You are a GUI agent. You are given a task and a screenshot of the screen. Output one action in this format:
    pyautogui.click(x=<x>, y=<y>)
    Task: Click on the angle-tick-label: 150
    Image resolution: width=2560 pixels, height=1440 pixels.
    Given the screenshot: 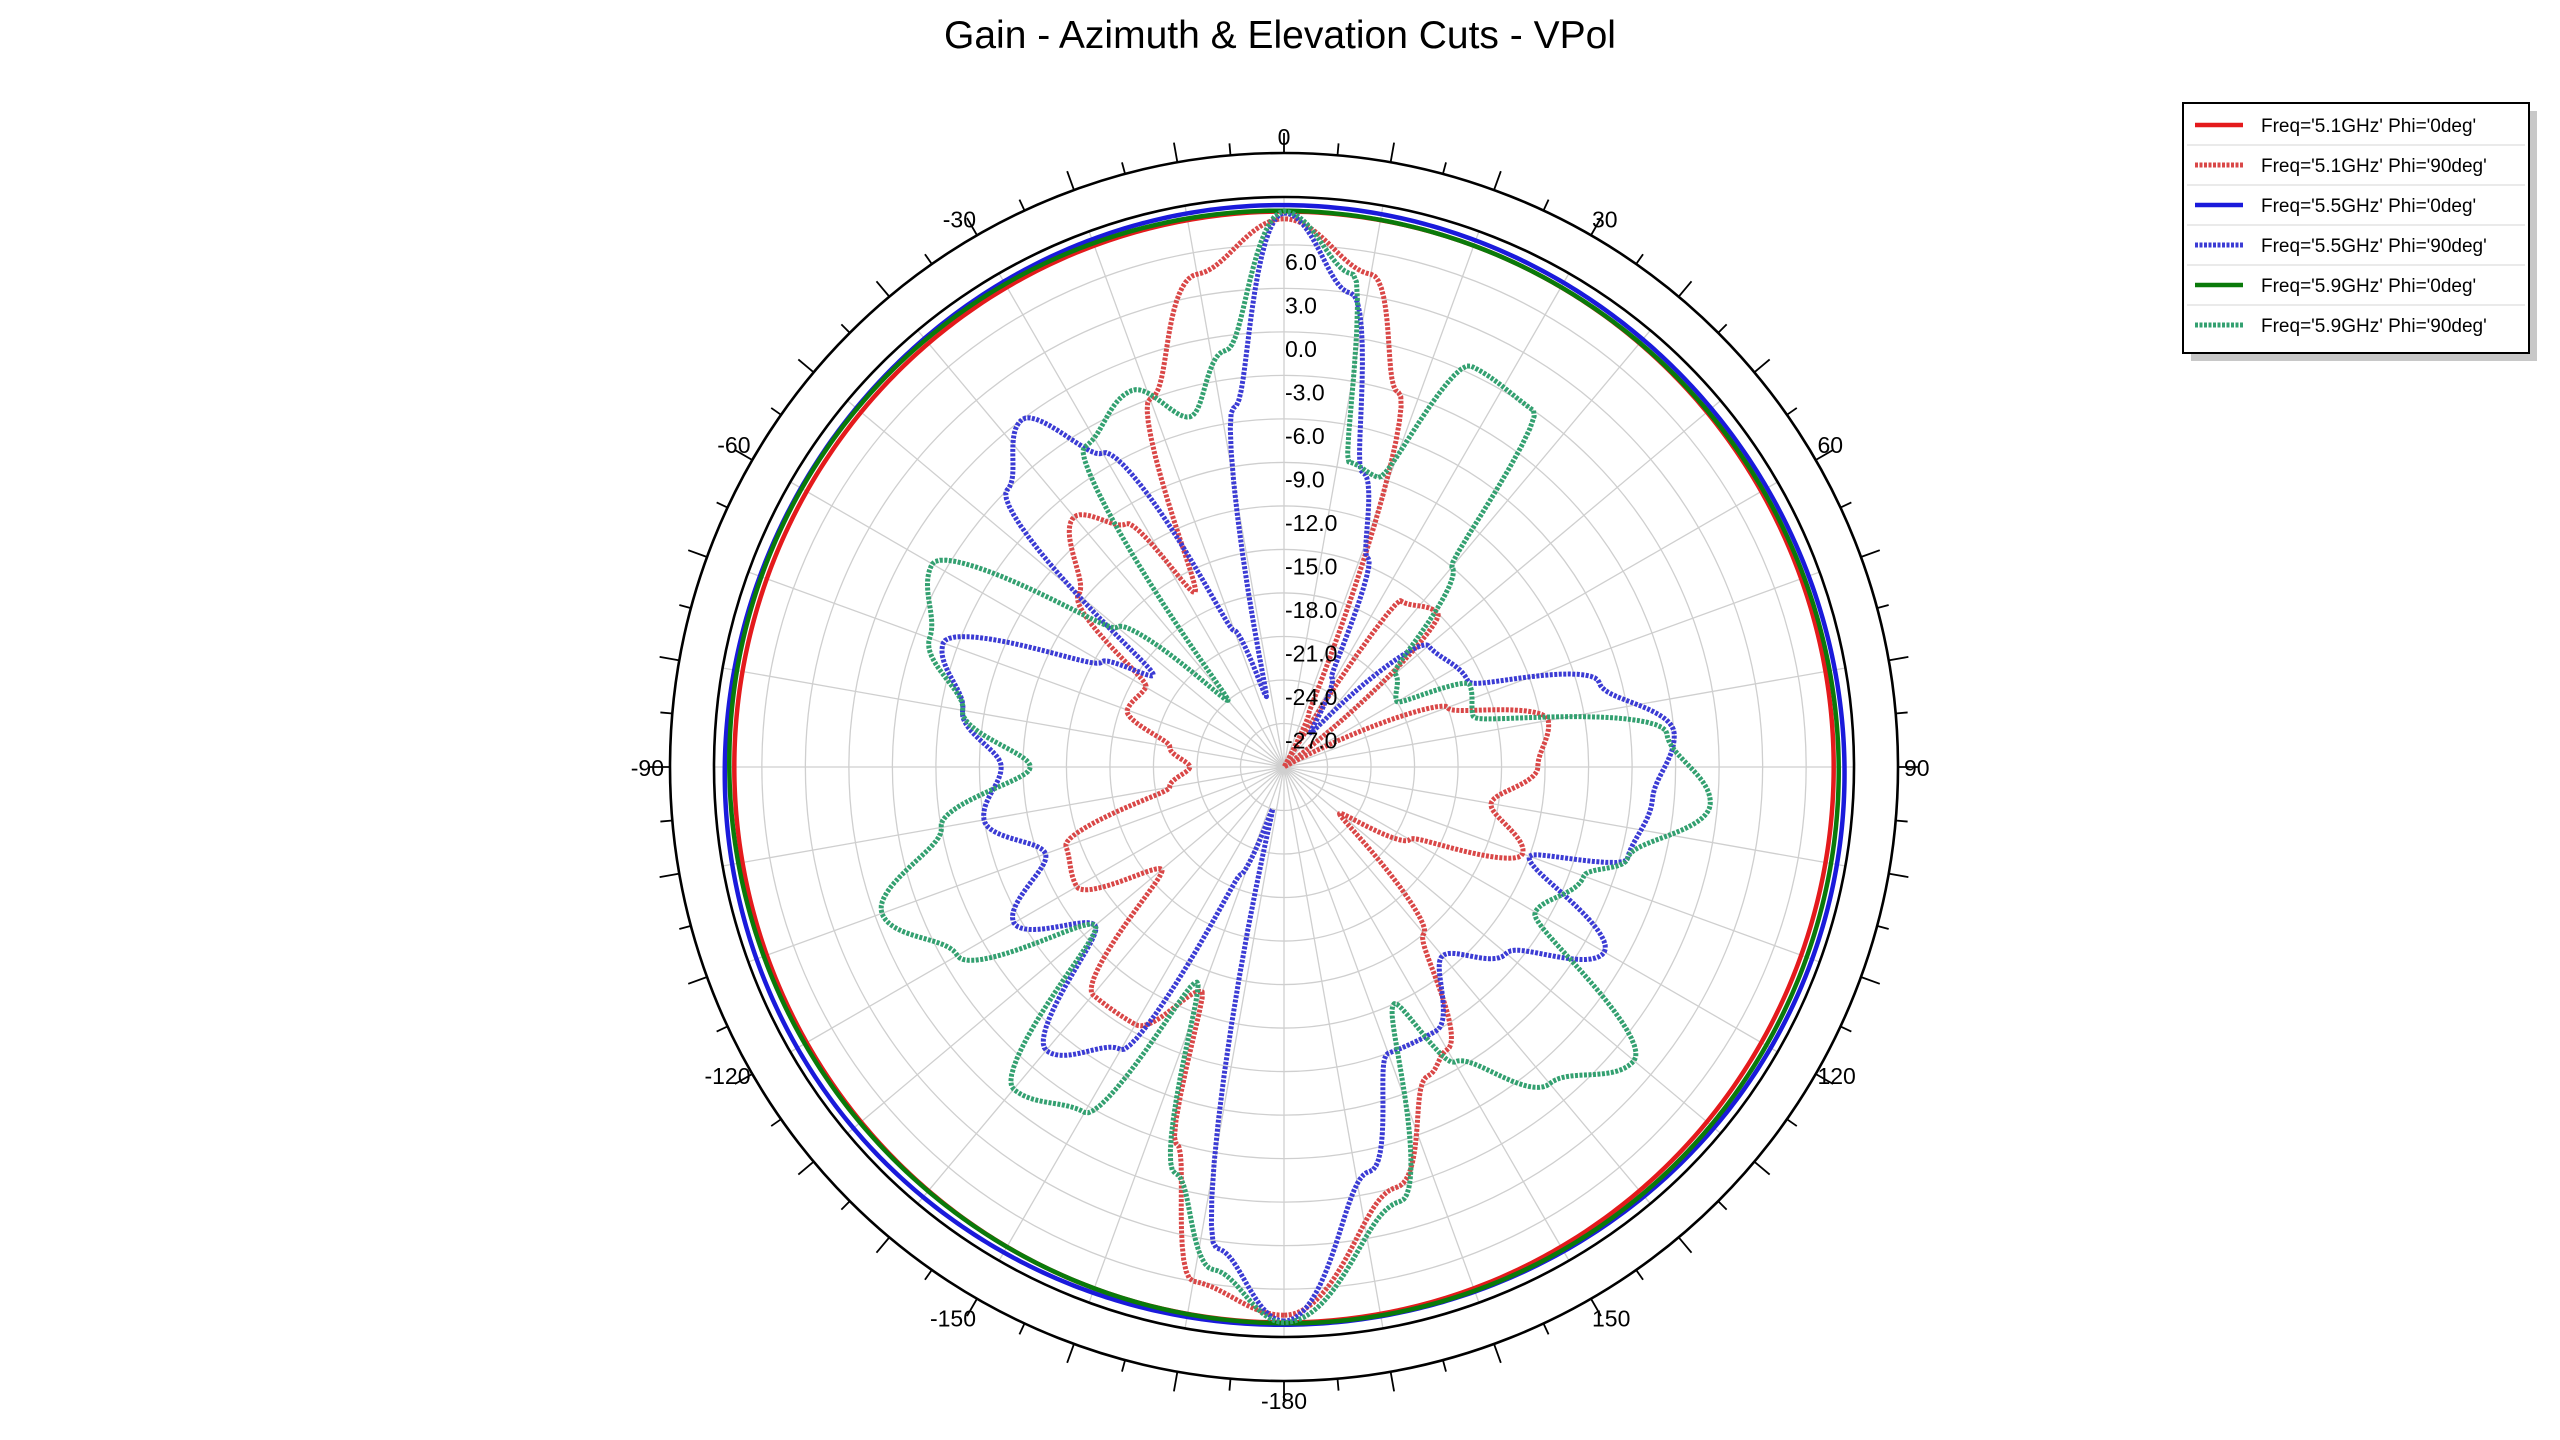 What is the action you would take?
    pyautogui.click(x=1611, y=1318)
    